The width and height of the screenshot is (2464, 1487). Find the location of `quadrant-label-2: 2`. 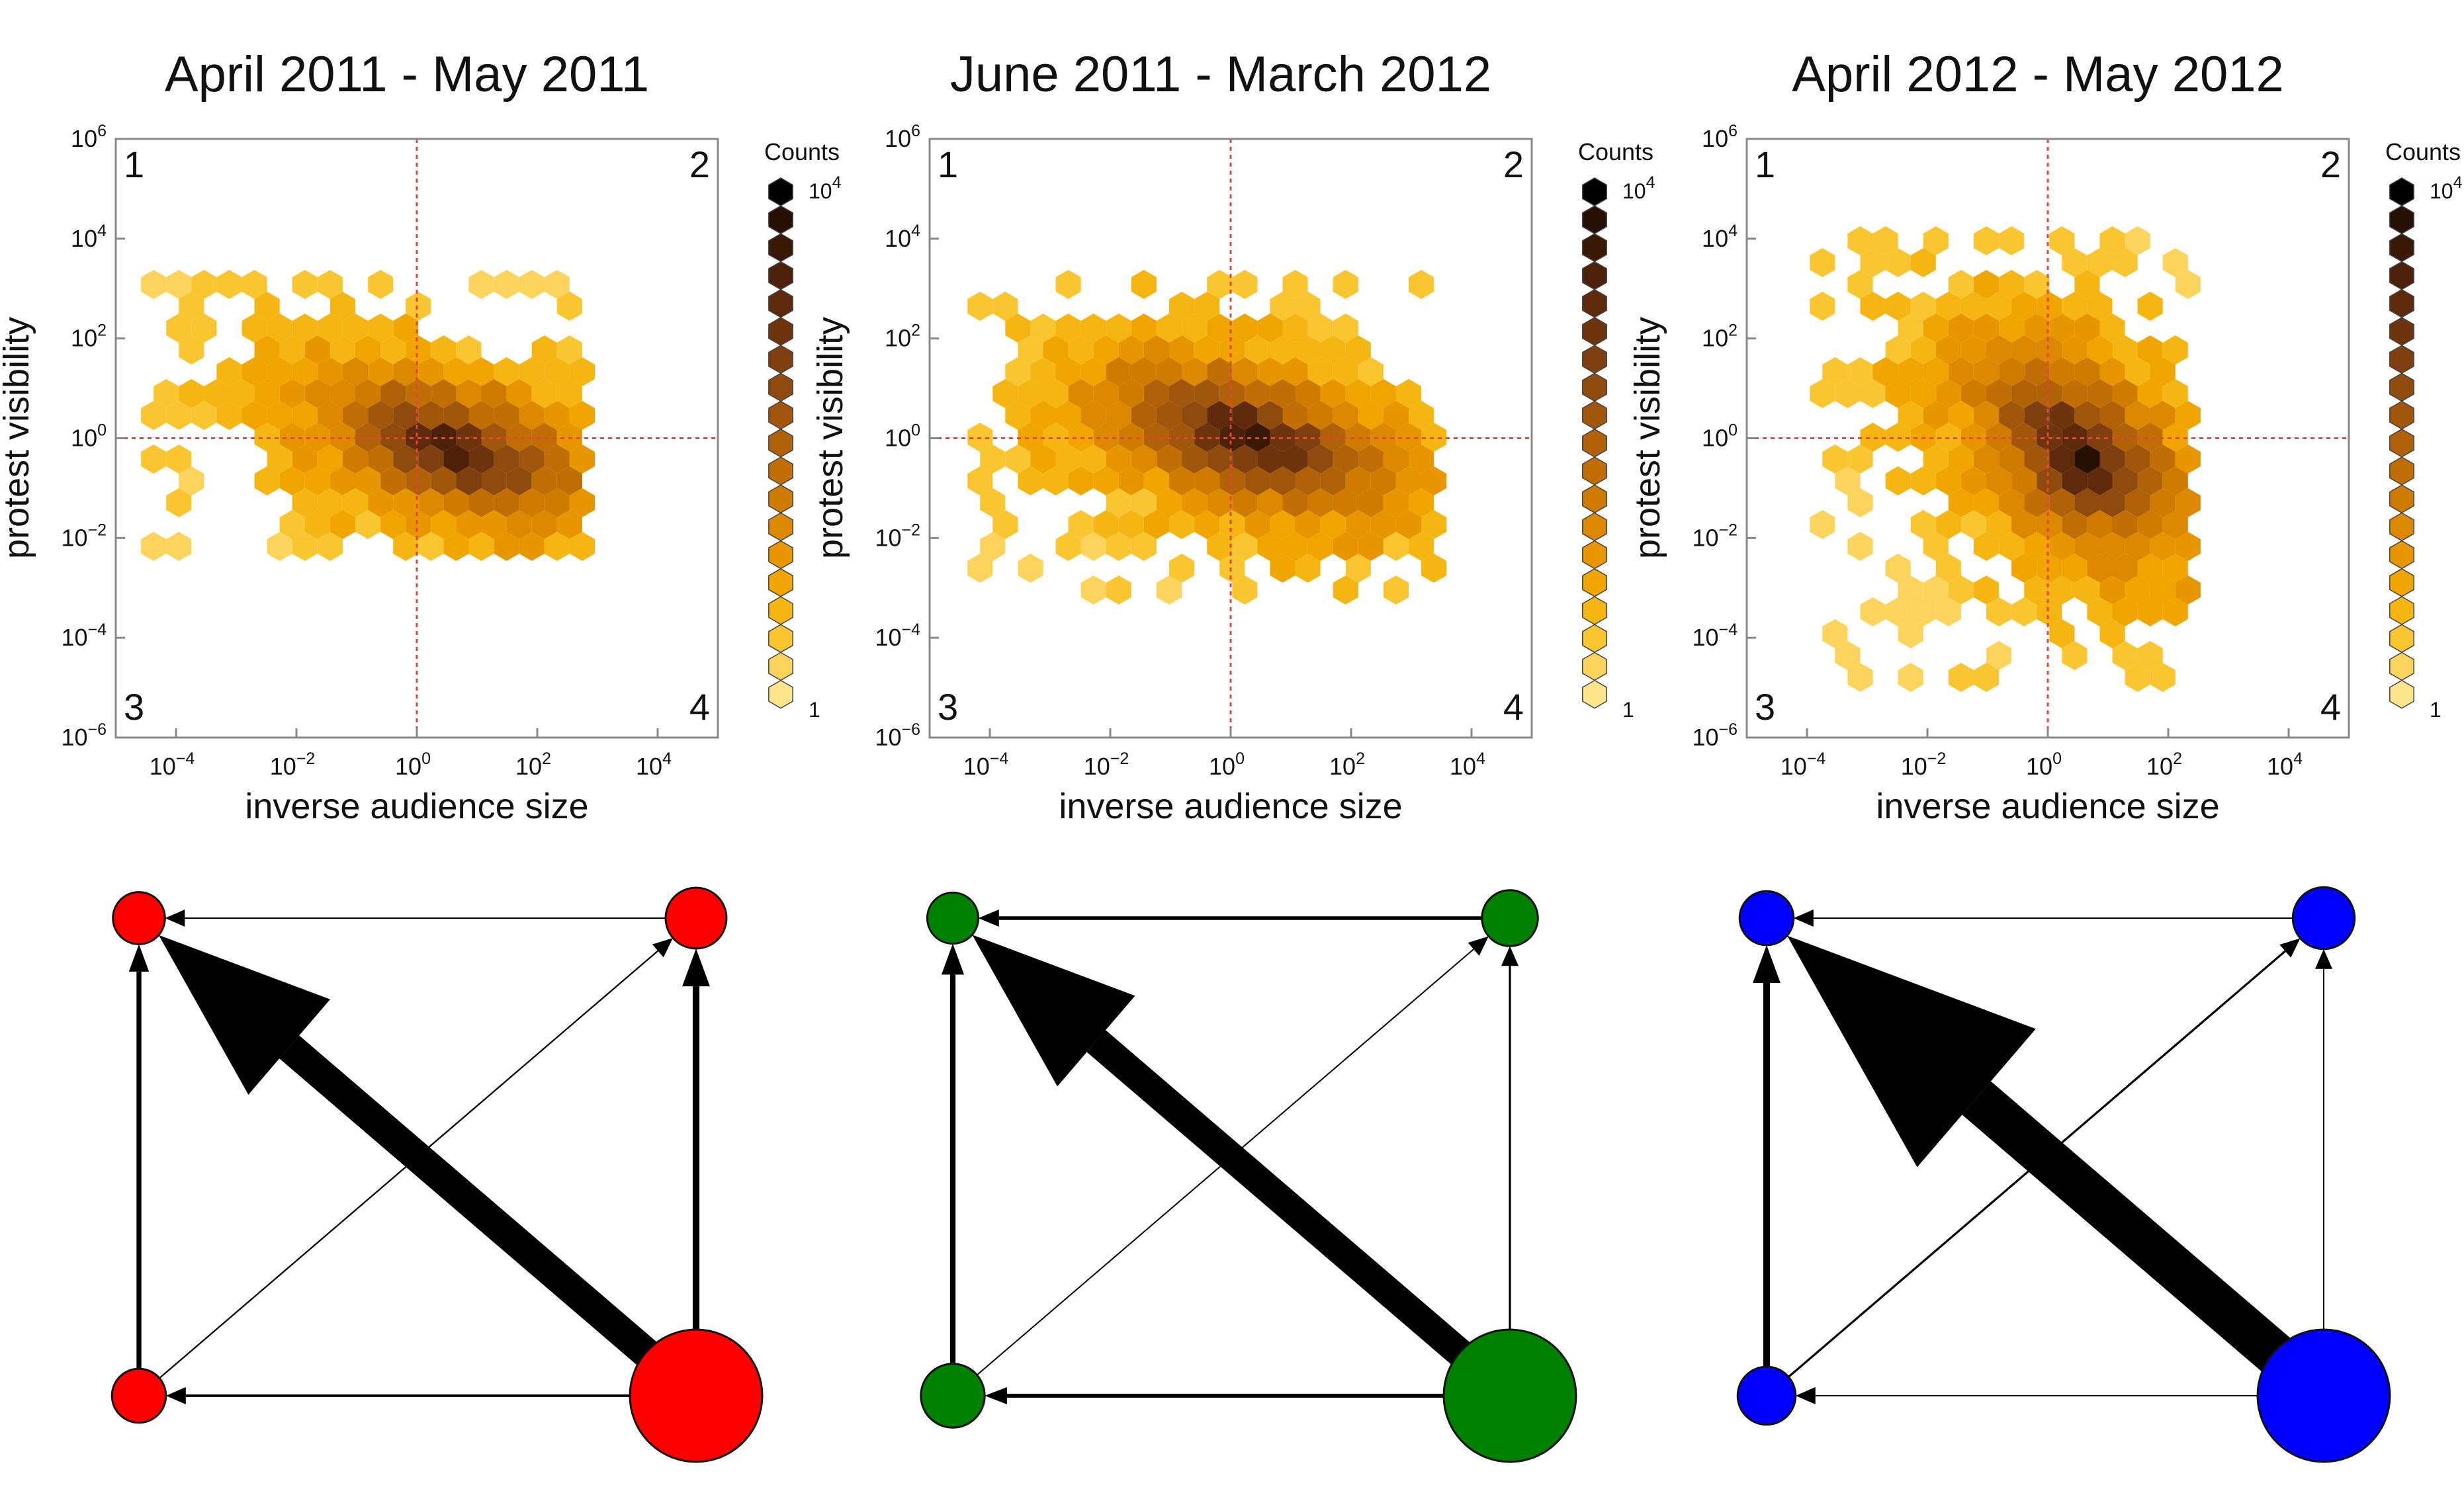

quadrant-label-2: 2 is located at coordinates (2330, 164).